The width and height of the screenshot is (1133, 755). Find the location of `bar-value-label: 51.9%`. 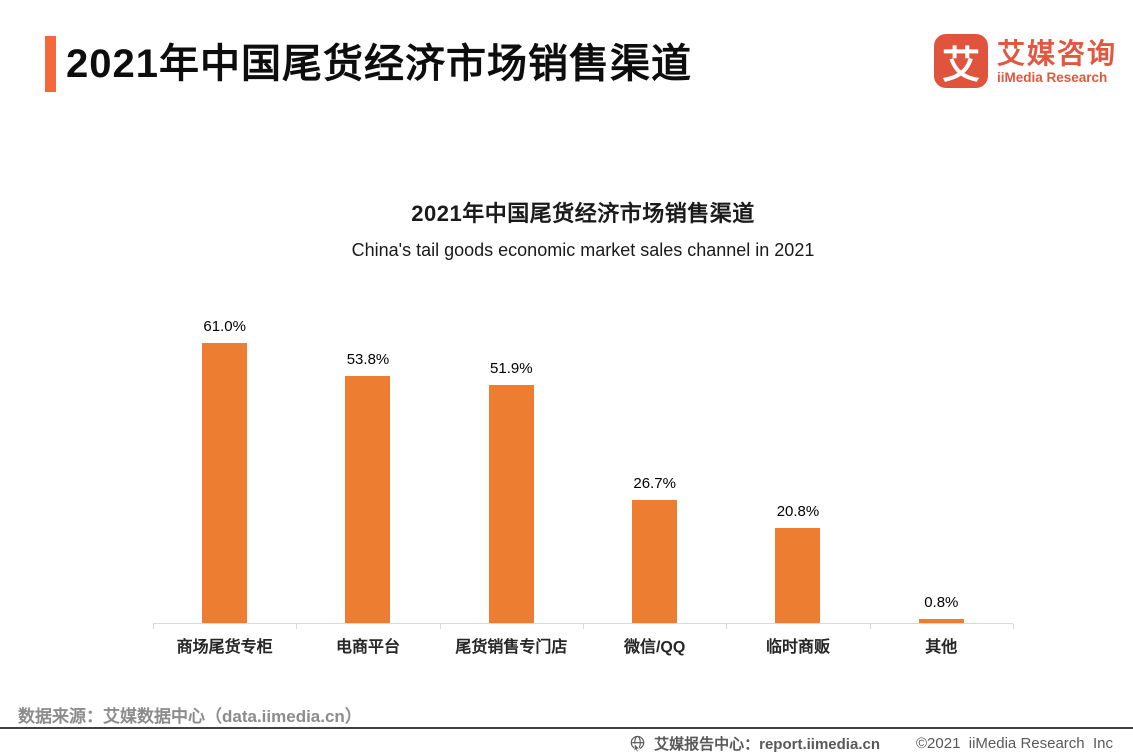

bar-value-label: 51.9% is located at coordinates (511, 368).